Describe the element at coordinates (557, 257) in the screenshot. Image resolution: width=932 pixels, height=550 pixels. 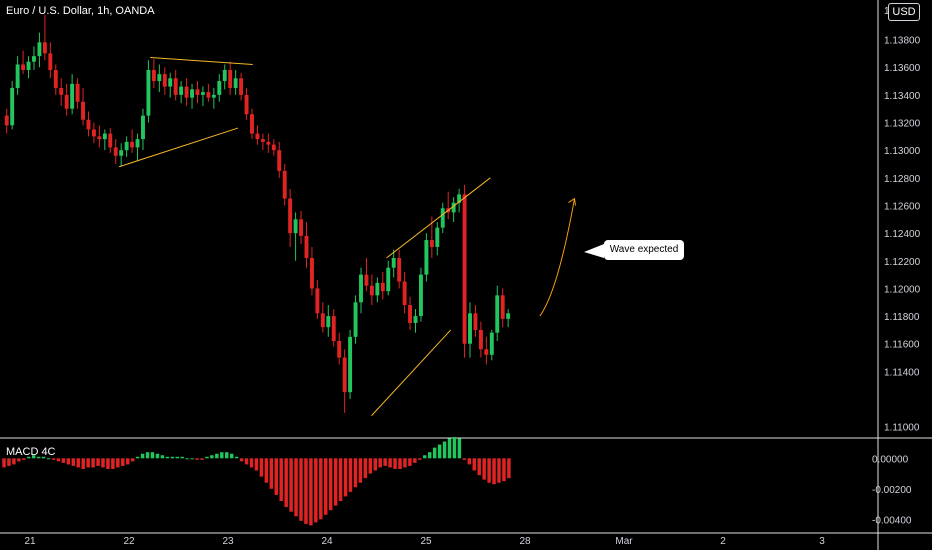
I see `forecast-arrow` at that location.